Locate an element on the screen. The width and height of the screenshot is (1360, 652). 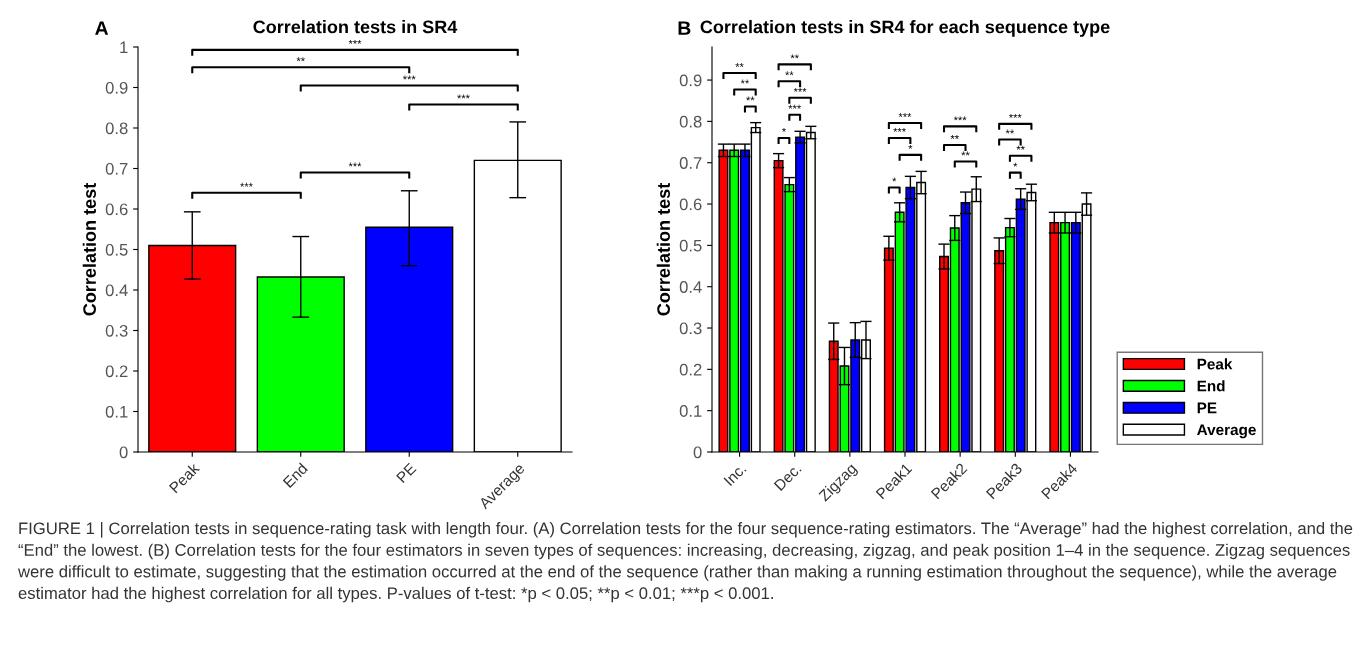
x-tick-label: Dec. is located at coordinates (787, 477).